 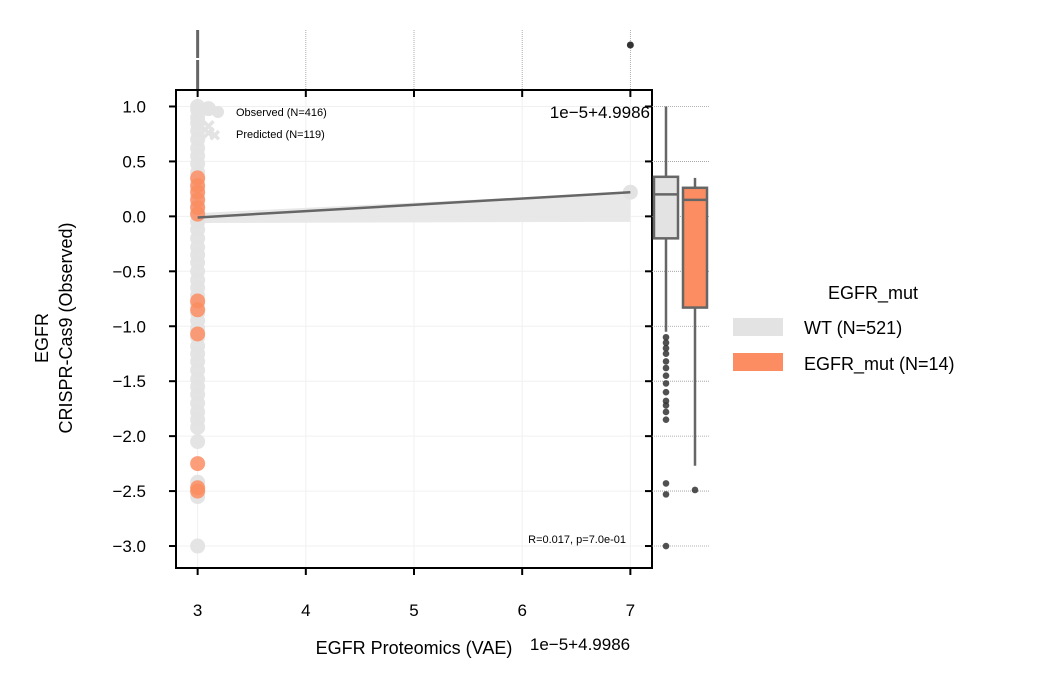 What do you see at coordinates (305, 610) in the screenshot?
I see `x-tick-label-1: 4` at bounding box center [305, 610].